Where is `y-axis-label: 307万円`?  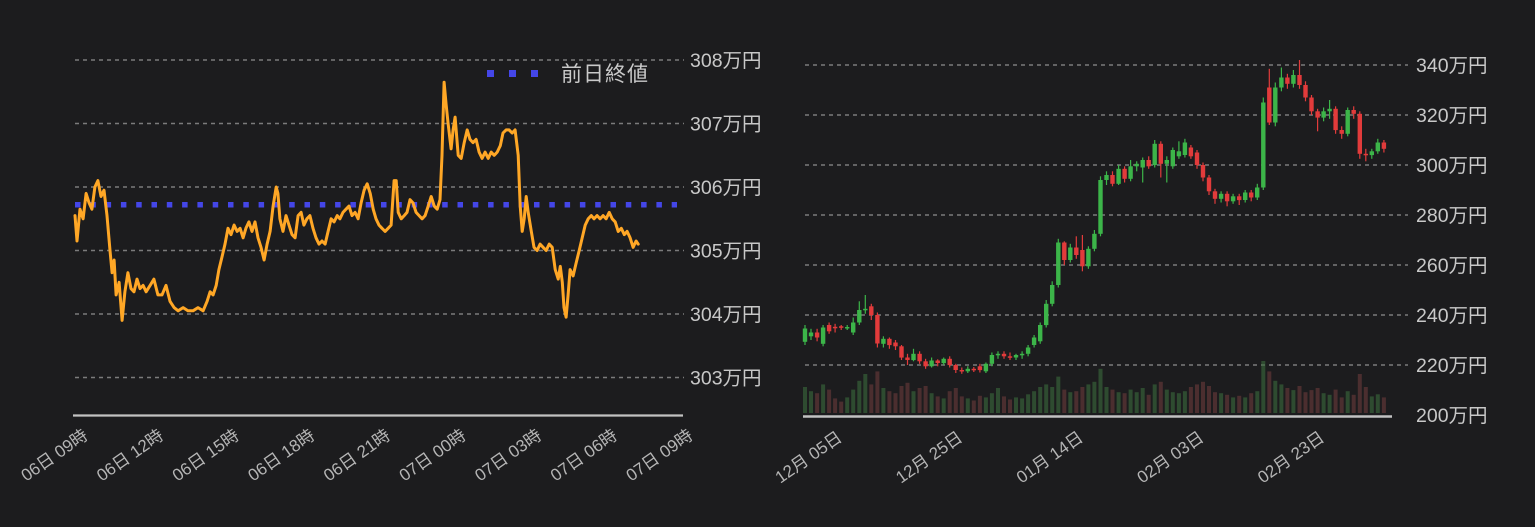
y-axis-label: 307万円 is located at coordinates (726, 125).